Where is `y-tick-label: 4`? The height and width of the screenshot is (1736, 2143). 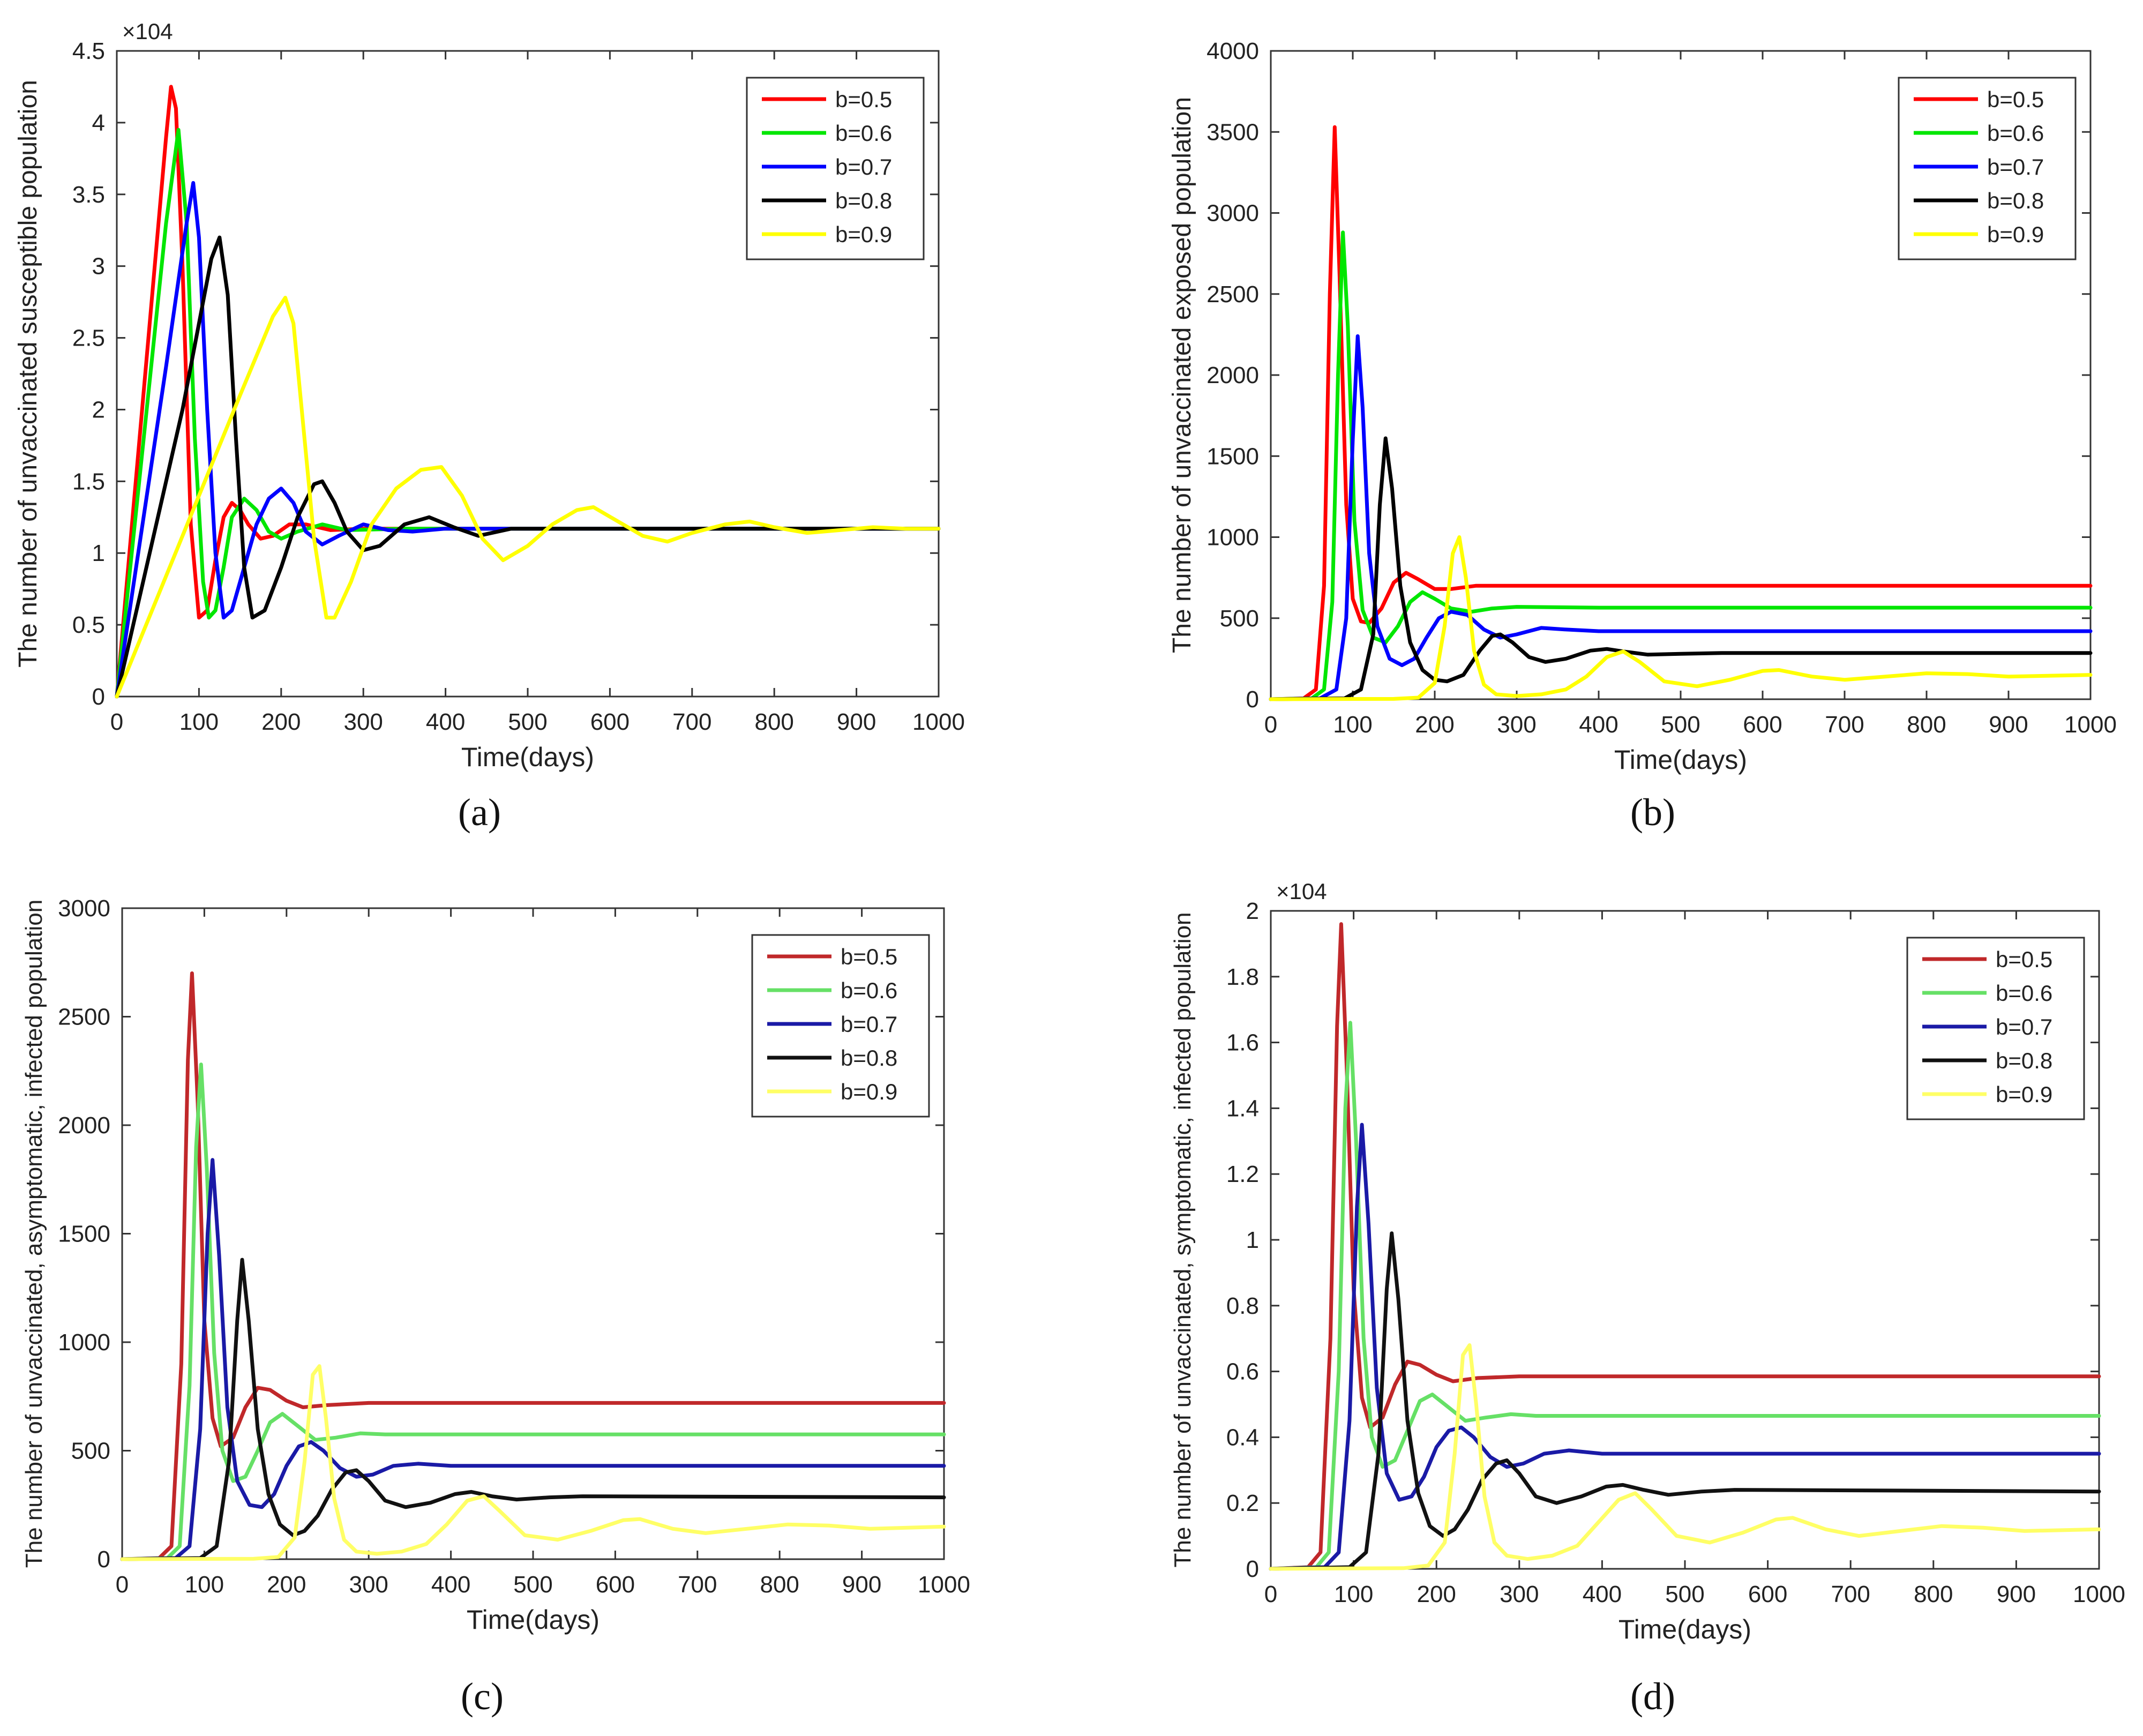
y-tick-label: 4 is located at coordinates (98, 123).